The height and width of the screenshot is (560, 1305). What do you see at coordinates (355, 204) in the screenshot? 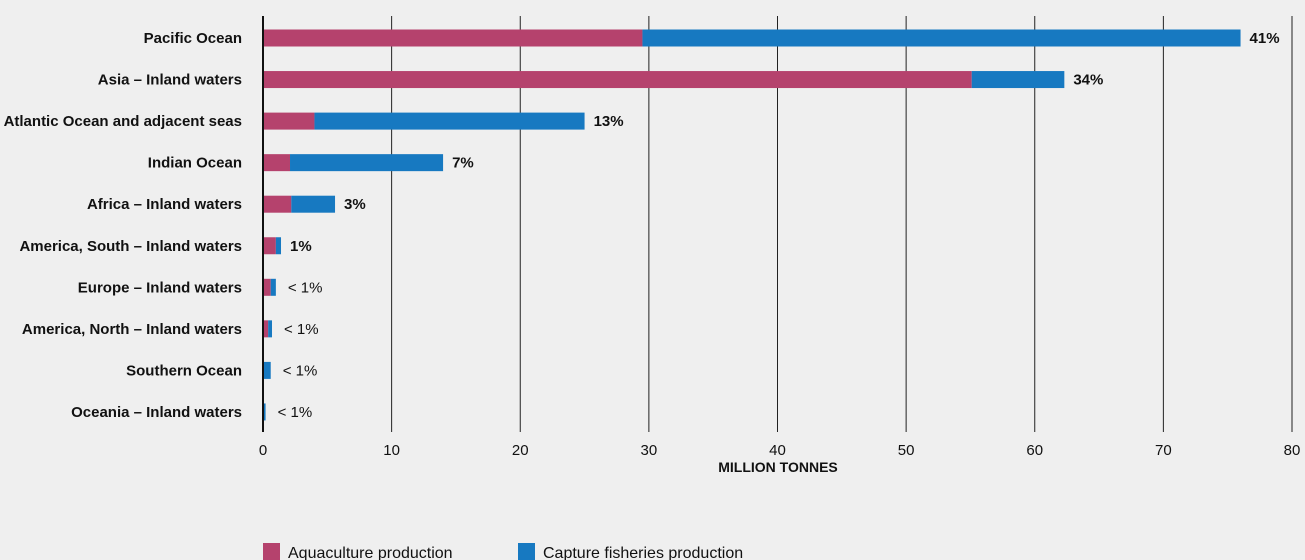
I see `data-label: 3%` at bounding box center [355, 204].